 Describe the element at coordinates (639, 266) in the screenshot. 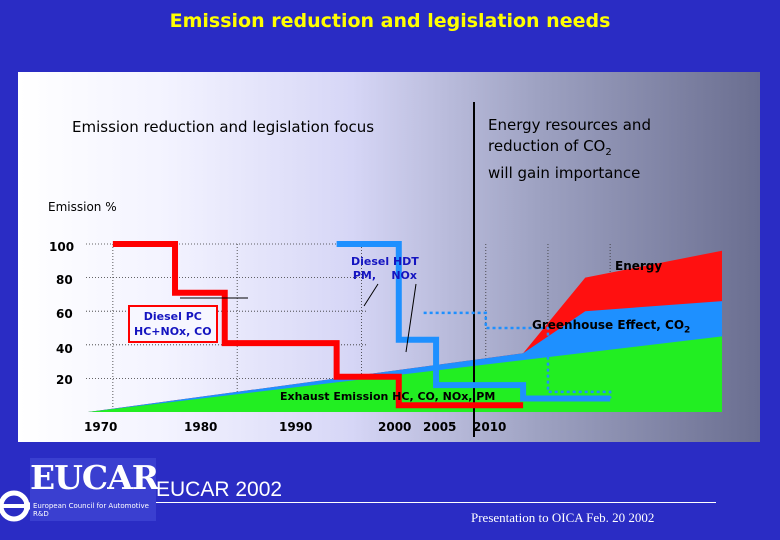

I see `annotation-energy: Energy` at that location.